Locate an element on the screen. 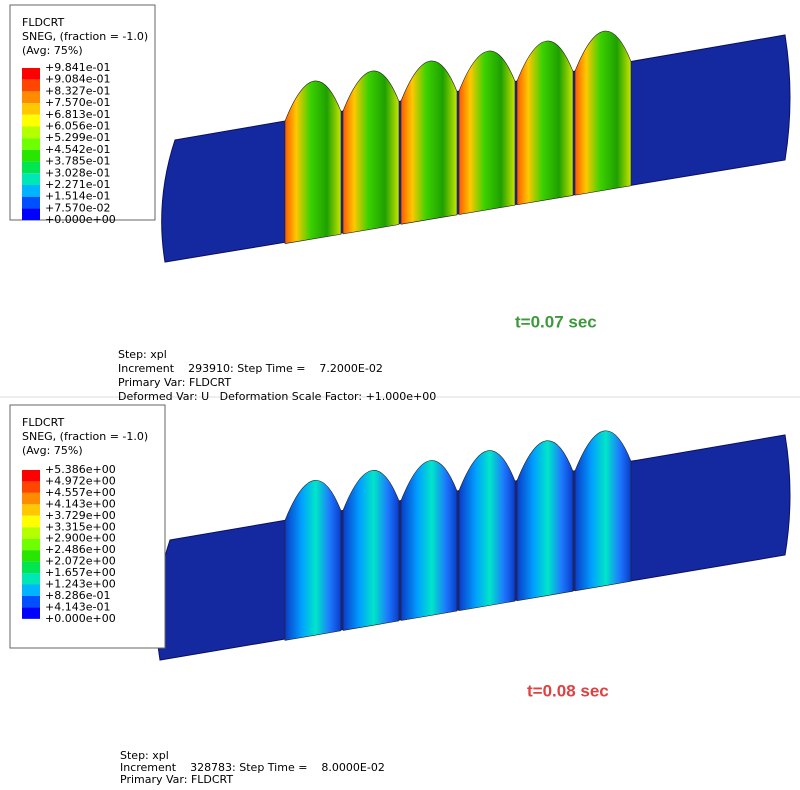  legend-value: +1.657e+00 is located at coordinates (80, 572).